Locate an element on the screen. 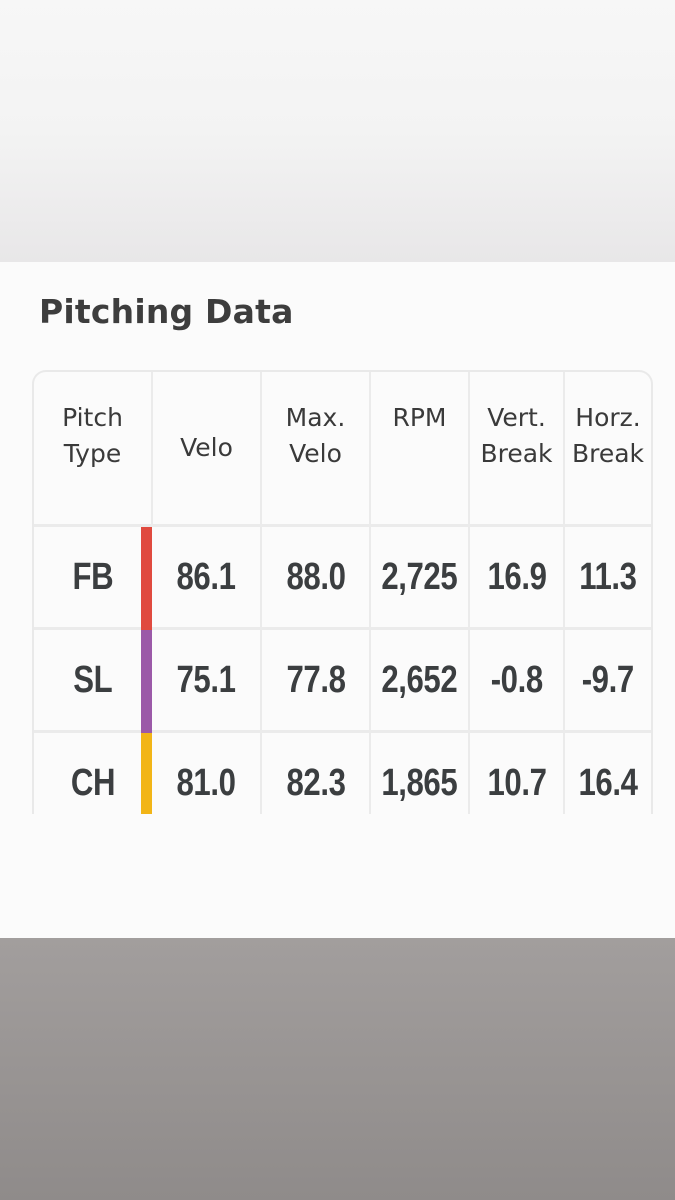 Image resolution: width=675 pixels, height=1200 pixels. header-max-velo: Max. Velo is located at coordinates (316, 449).